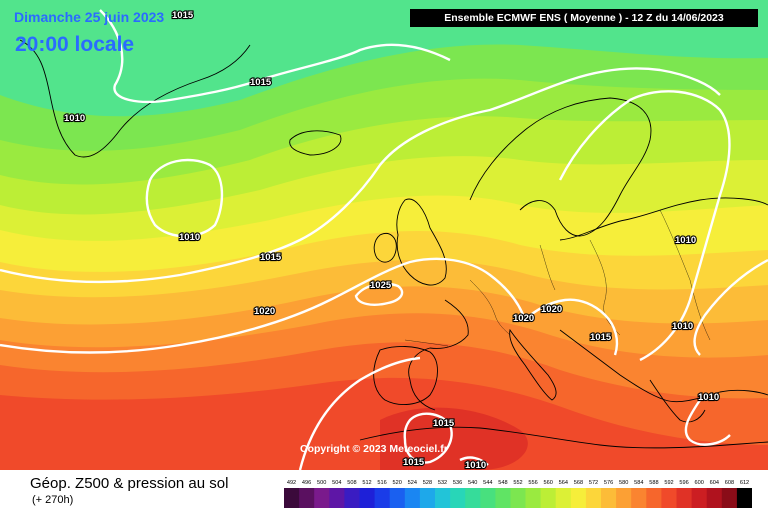 This screenshot has height=512, width=768. Describe the element at coordinates (129, 483) in the screenshot. I see `legend-title: Géop. Z500 & pression au sol` at that location.